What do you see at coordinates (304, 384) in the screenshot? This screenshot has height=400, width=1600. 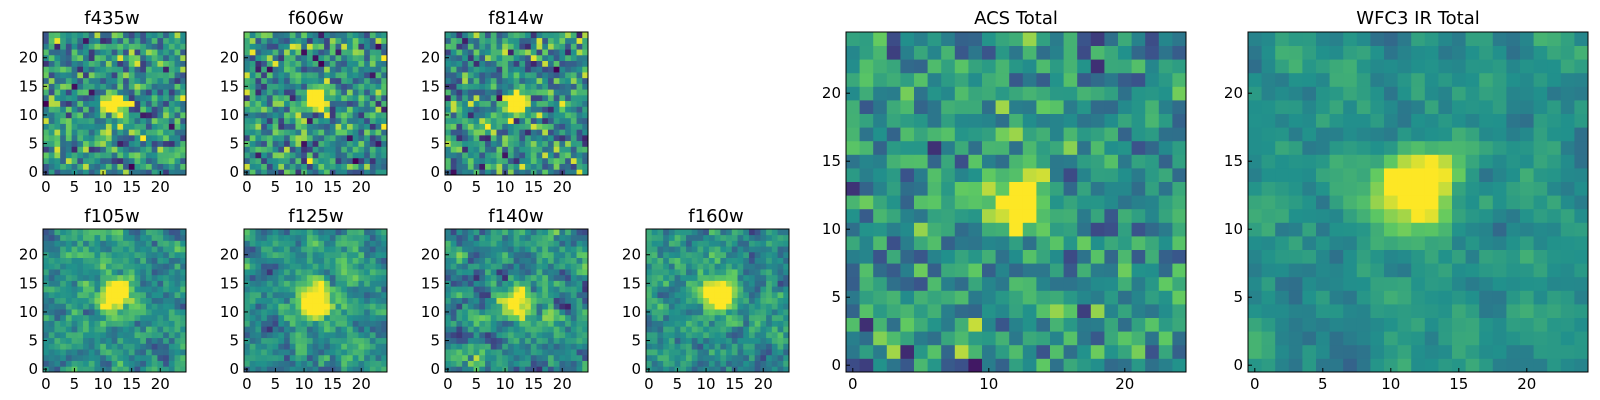 I see `x-tick-label: 10` at bounding box center [304, 384].